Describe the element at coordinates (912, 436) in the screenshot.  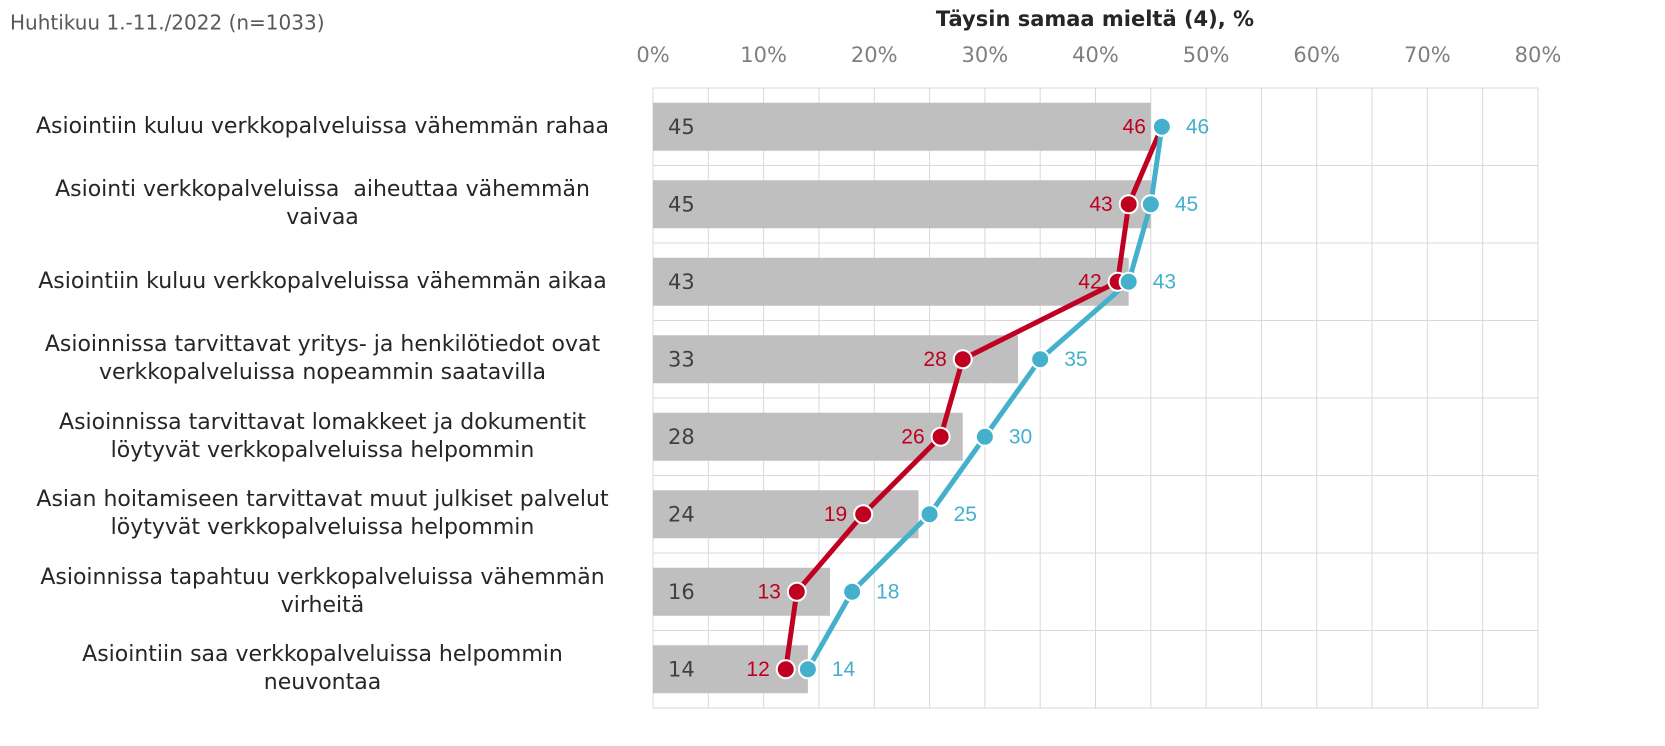
I see `point-label: 26` at that location.